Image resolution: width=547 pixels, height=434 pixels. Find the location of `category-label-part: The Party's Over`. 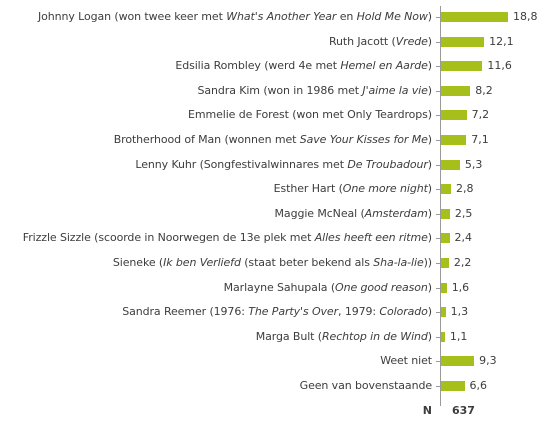

category-label-part: The Party's Over is located at coordinates (293, 312).